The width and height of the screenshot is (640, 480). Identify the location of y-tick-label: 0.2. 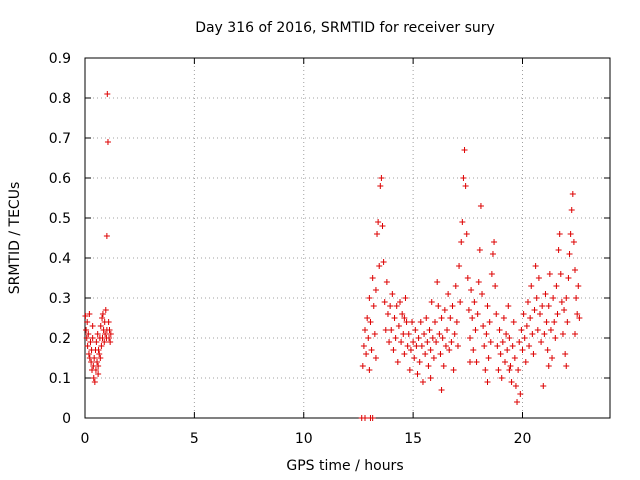
(60, 339).